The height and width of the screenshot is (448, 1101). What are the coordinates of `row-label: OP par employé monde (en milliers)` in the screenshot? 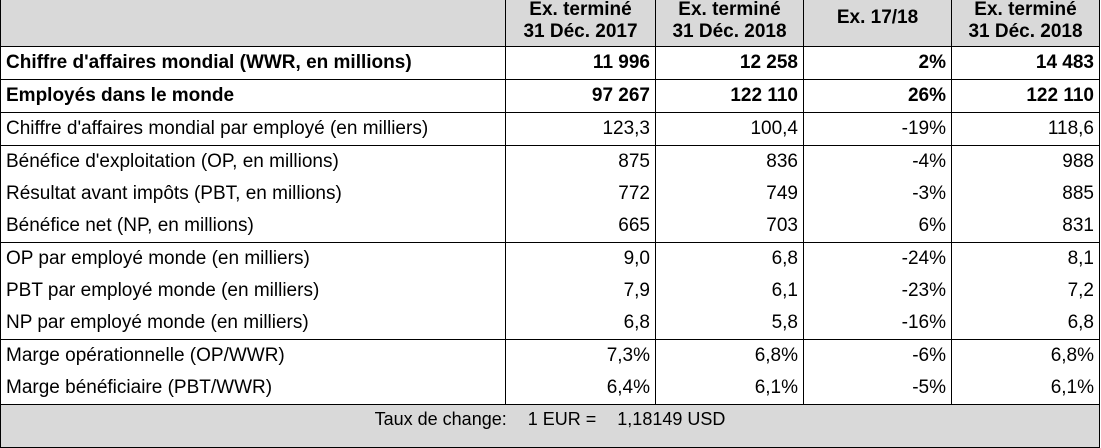 It's located at (253, 258).